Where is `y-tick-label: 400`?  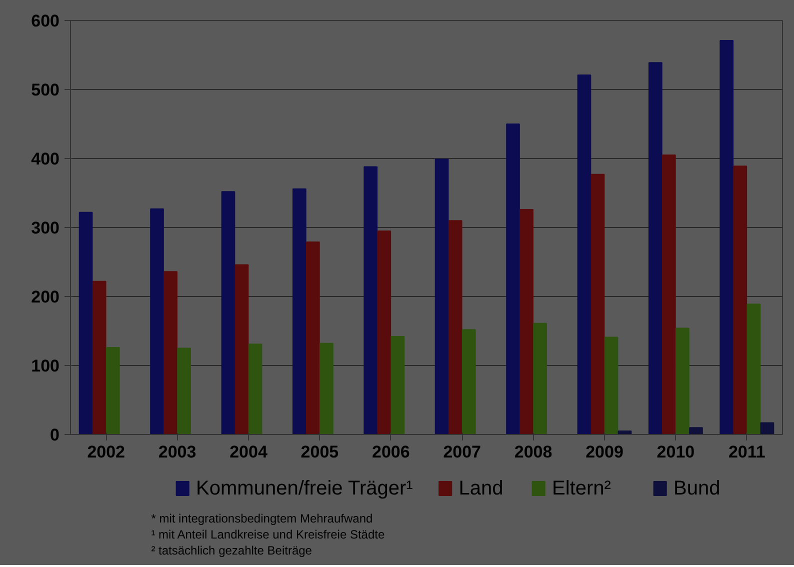
y-tick-label: 400 is located at coordinates (45, 159).